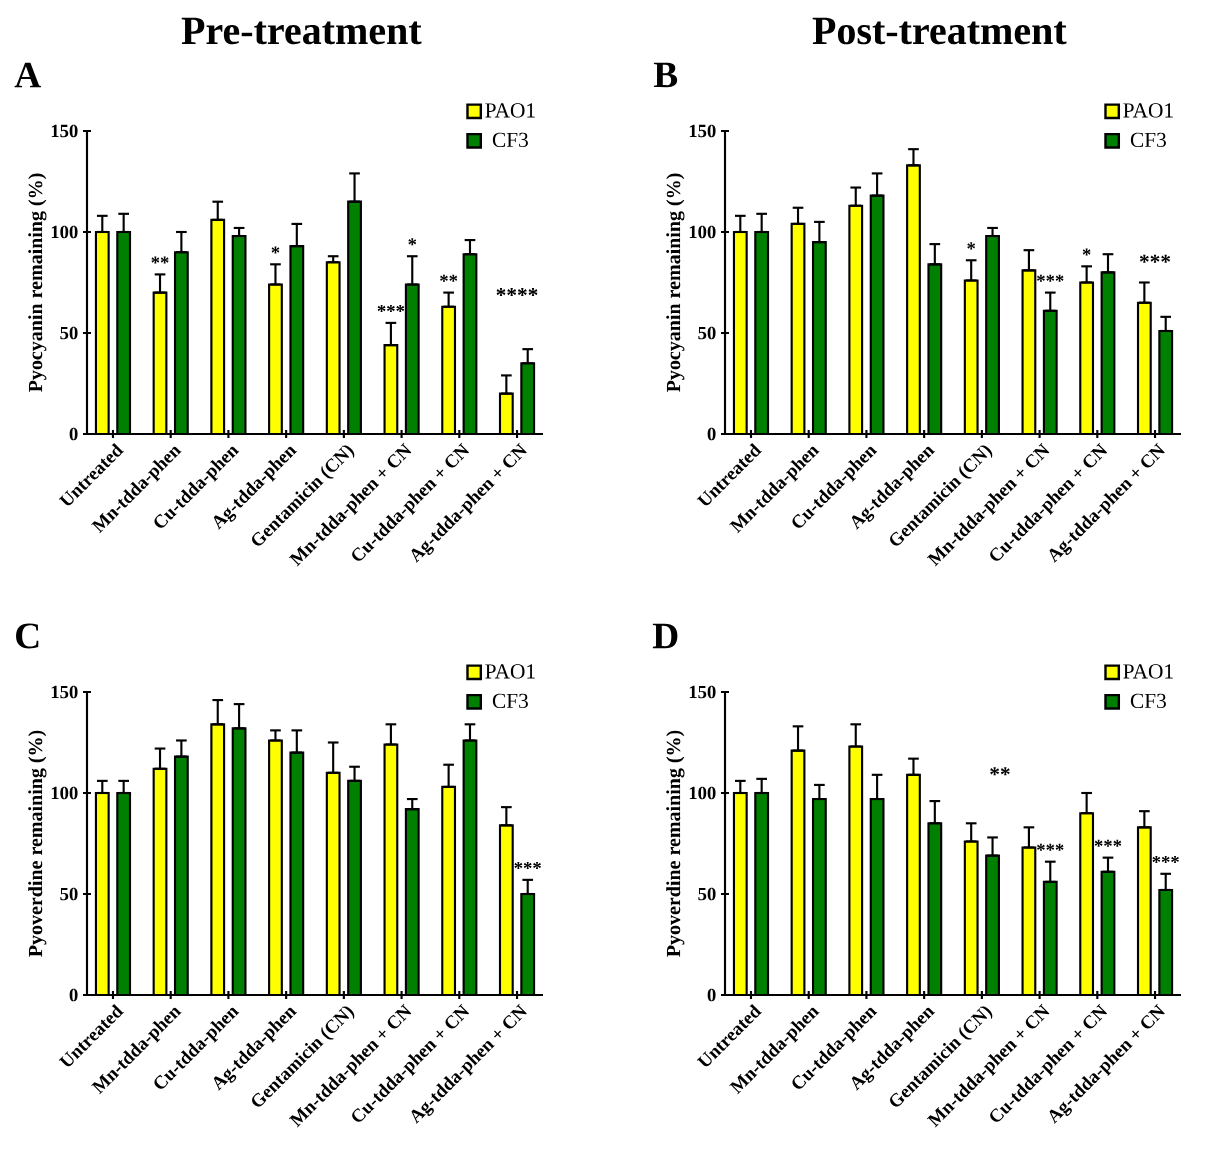 Image resolution: width=1213 pixels, height=1164 pixels. What do you see at coordinates (301, 31) in the screenshot?
I see `chart-title: Pre-treatment` at bounding box center [301, 31].